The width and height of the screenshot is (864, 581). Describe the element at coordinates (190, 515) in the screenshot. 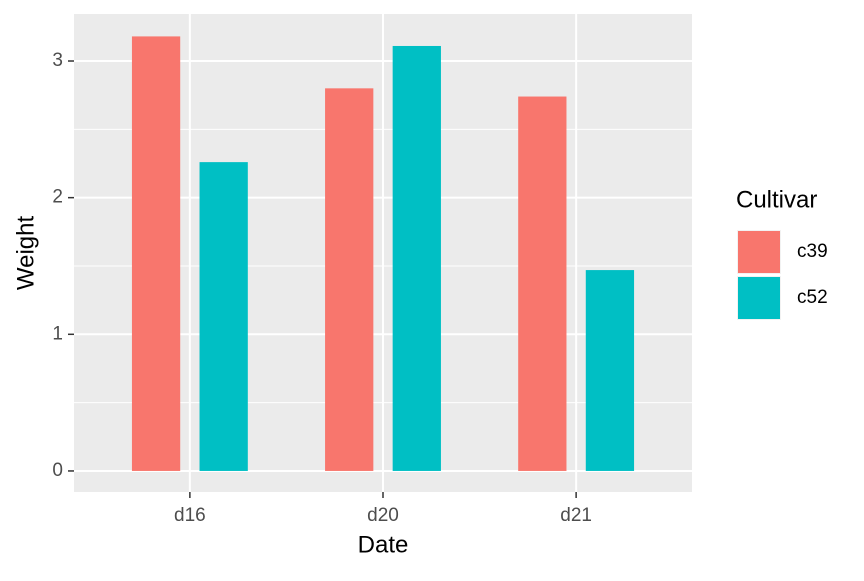

I see `x-tick-label: d16` at that location.